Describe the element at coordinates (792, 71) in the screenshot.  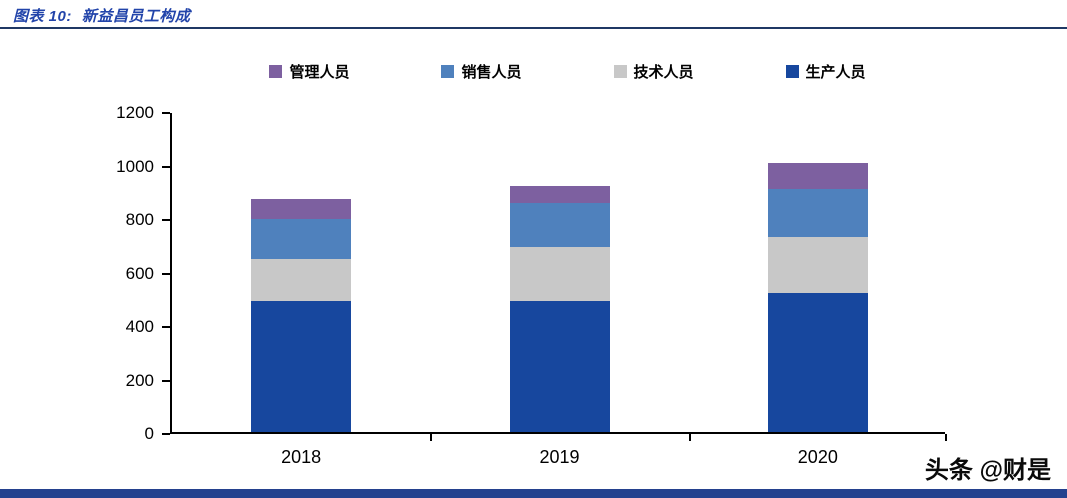
I see `legend-swatch-production` at that location.